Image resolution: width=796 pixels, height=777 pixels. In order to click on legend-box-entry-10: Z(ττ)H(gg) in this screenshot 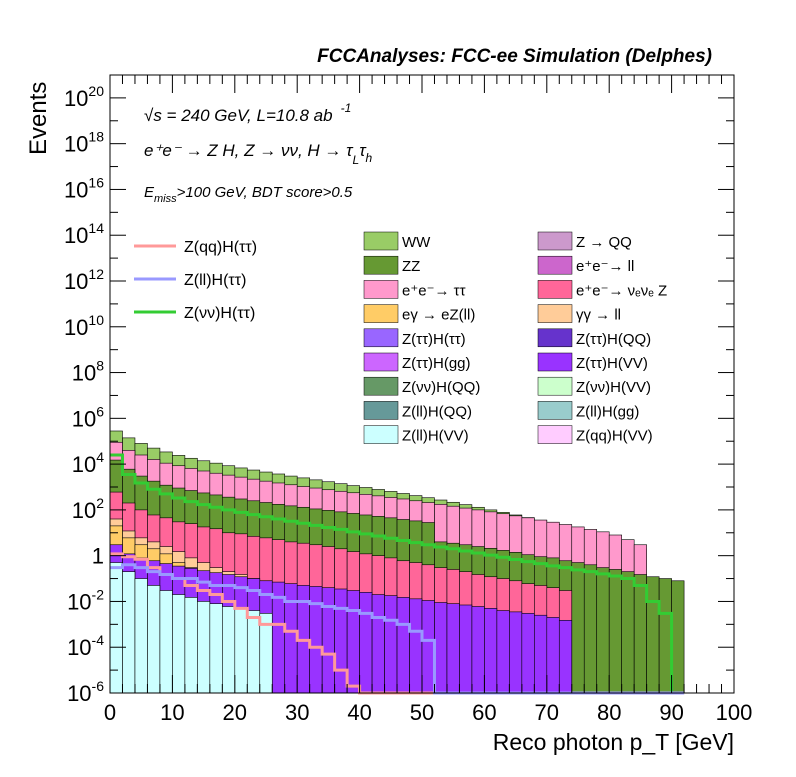, I will do `click(417, 362)`.